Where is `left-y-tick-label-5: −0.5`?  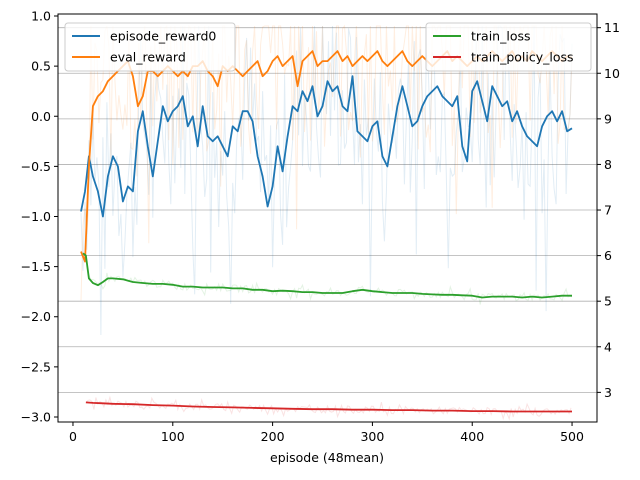
left-y-tick-label-5: −0.5 is located at coordinates (36, 166).